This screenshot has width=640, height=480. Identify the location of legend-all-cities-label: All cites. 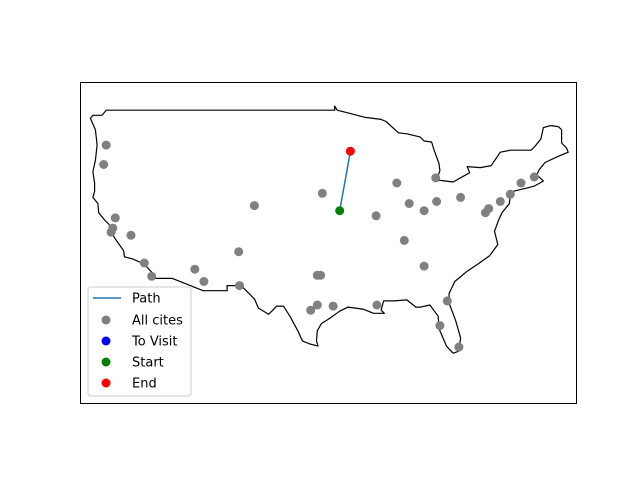
(157, 321).